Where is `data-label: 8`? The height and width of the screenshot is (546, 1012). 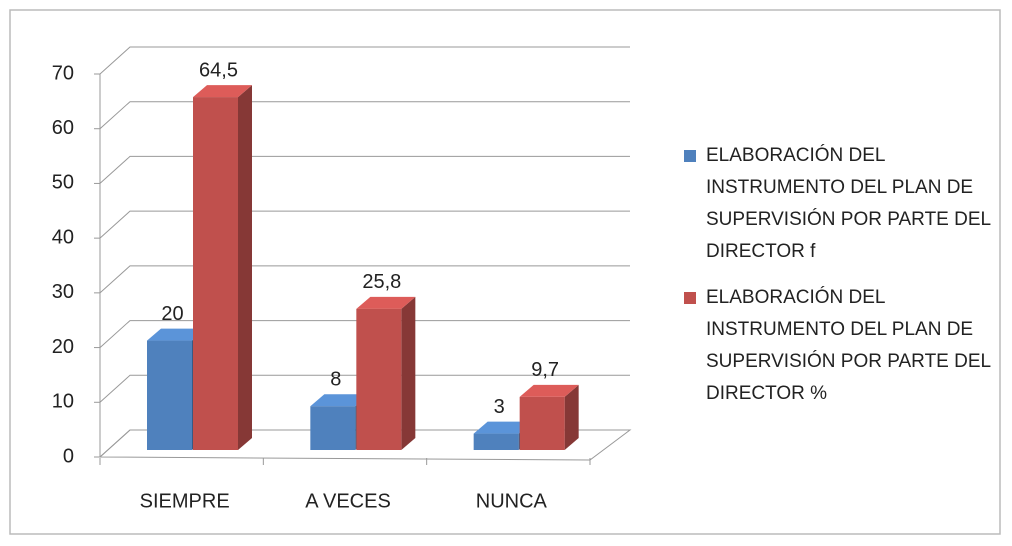 data-label: 8 is located at coordinates (335, 380).